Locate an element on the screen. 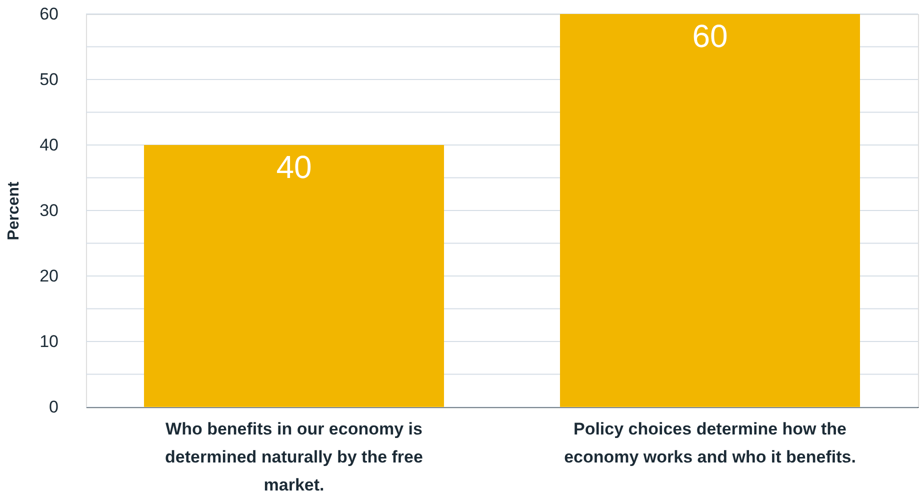  x-tick-label: Policy choices determine how the economy works and who it benefits. is located at coordinates (710, 443).